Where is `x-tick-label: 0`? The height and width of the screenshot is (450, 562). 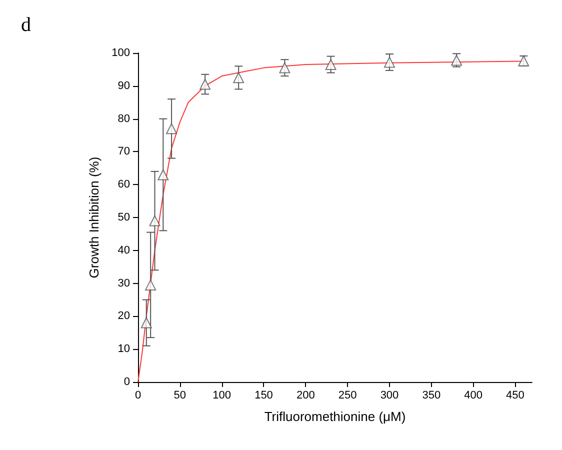 x-tick-label: 0 is located at coordinates (138, 396).